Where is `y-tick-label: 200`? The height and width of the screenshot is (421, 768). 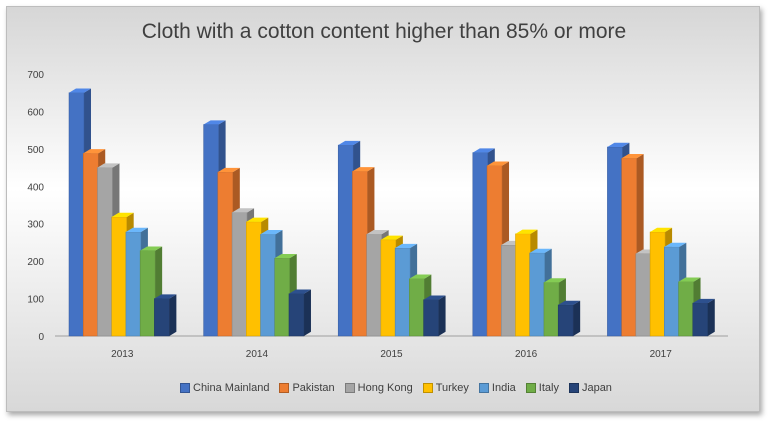
y-tick-label: 200 is located at coordinates (35, 262).